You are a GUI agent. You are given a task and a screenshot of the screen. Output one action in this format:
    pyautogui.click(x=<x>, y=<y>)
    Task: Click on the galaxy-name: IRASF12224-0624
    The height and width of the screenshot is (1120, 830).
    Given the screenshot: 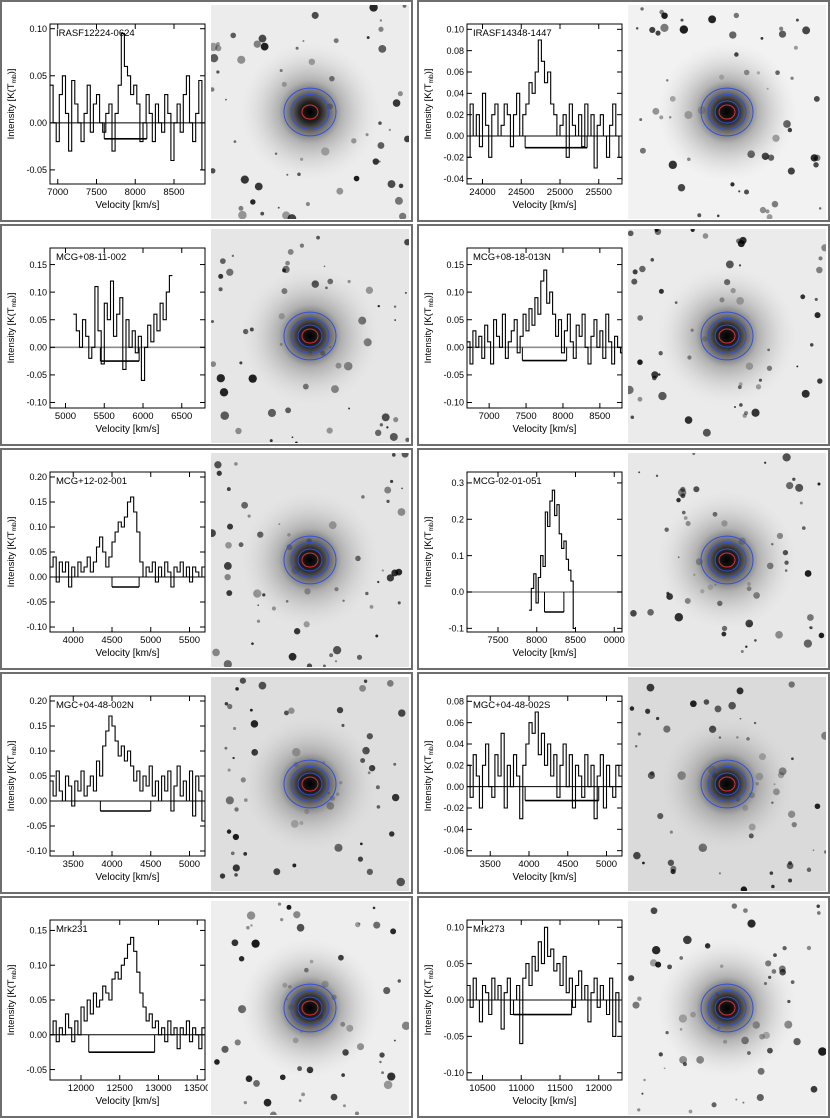 What is the action you would take?
    pyautogui.click(x=95, y=33)
    